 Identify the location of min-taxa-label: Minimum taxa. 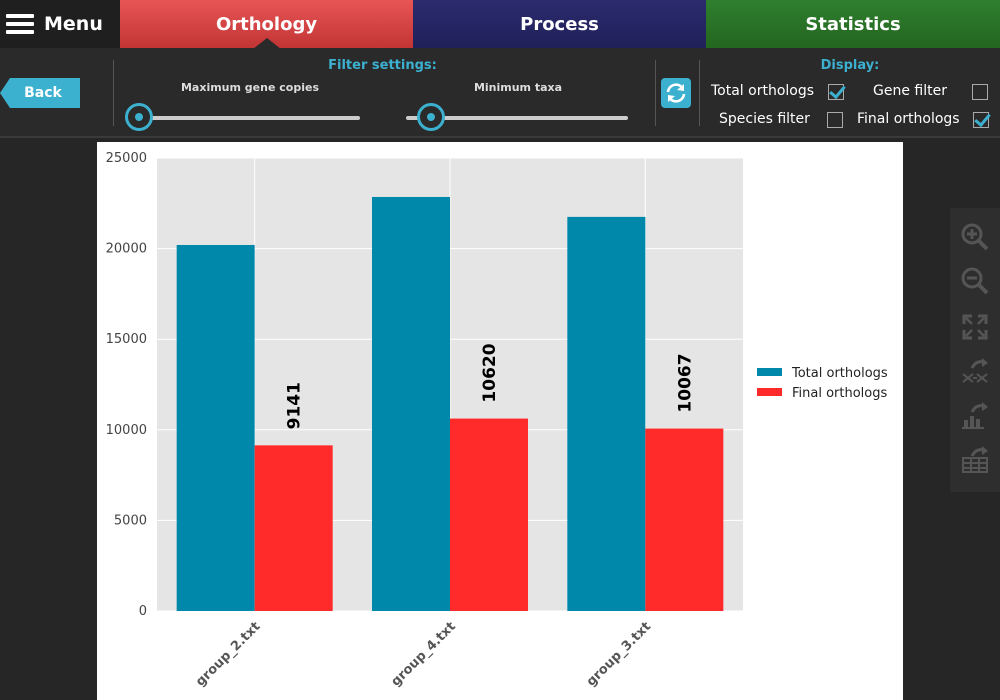
(518, 87).